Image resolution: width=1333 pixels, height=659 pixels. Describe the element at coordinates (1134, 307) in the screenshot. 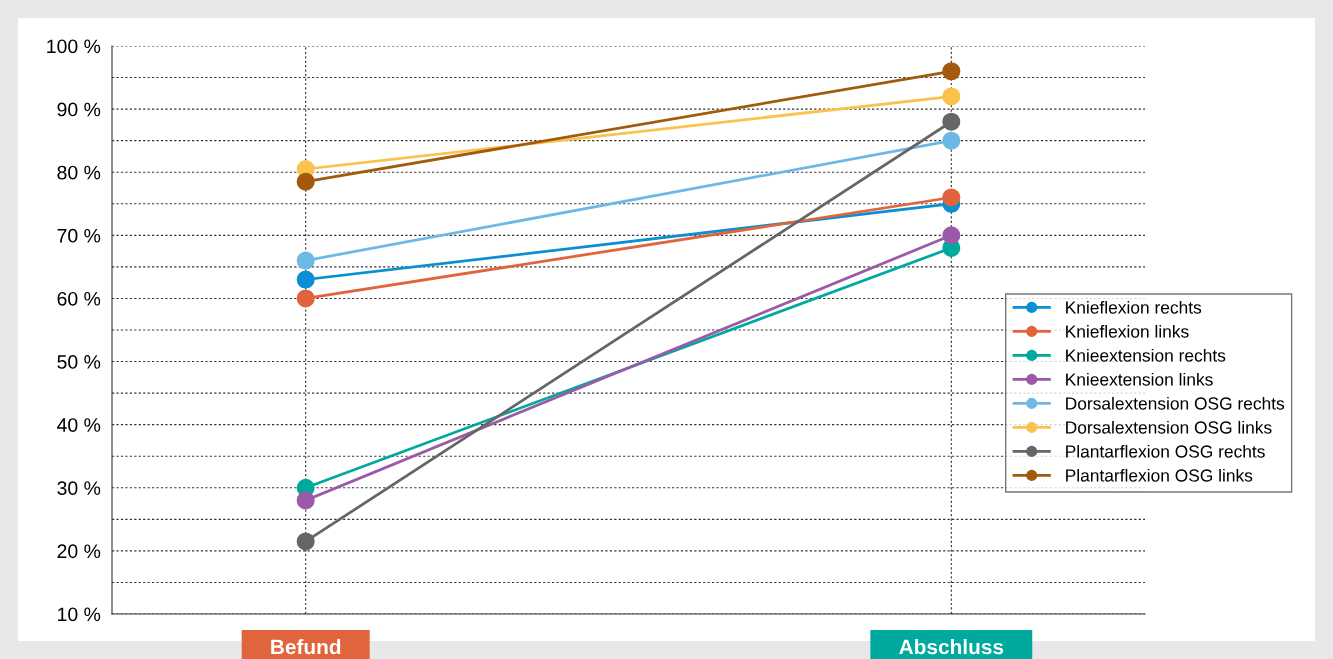

I see `legend-label: Knieflexion rechts` at that location.